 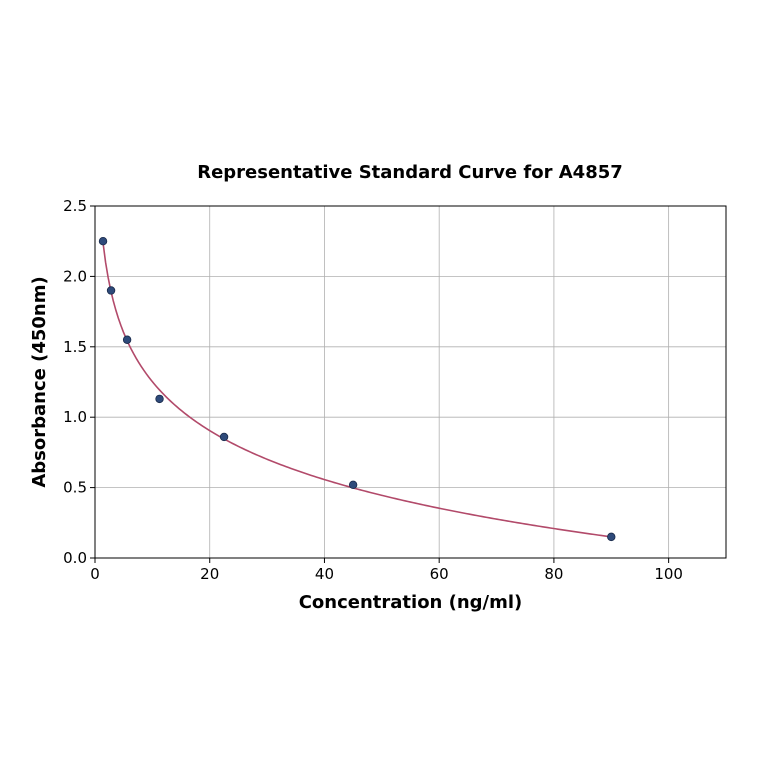 I want to click on x-tick-label: 60, so click(x=439, y=574).